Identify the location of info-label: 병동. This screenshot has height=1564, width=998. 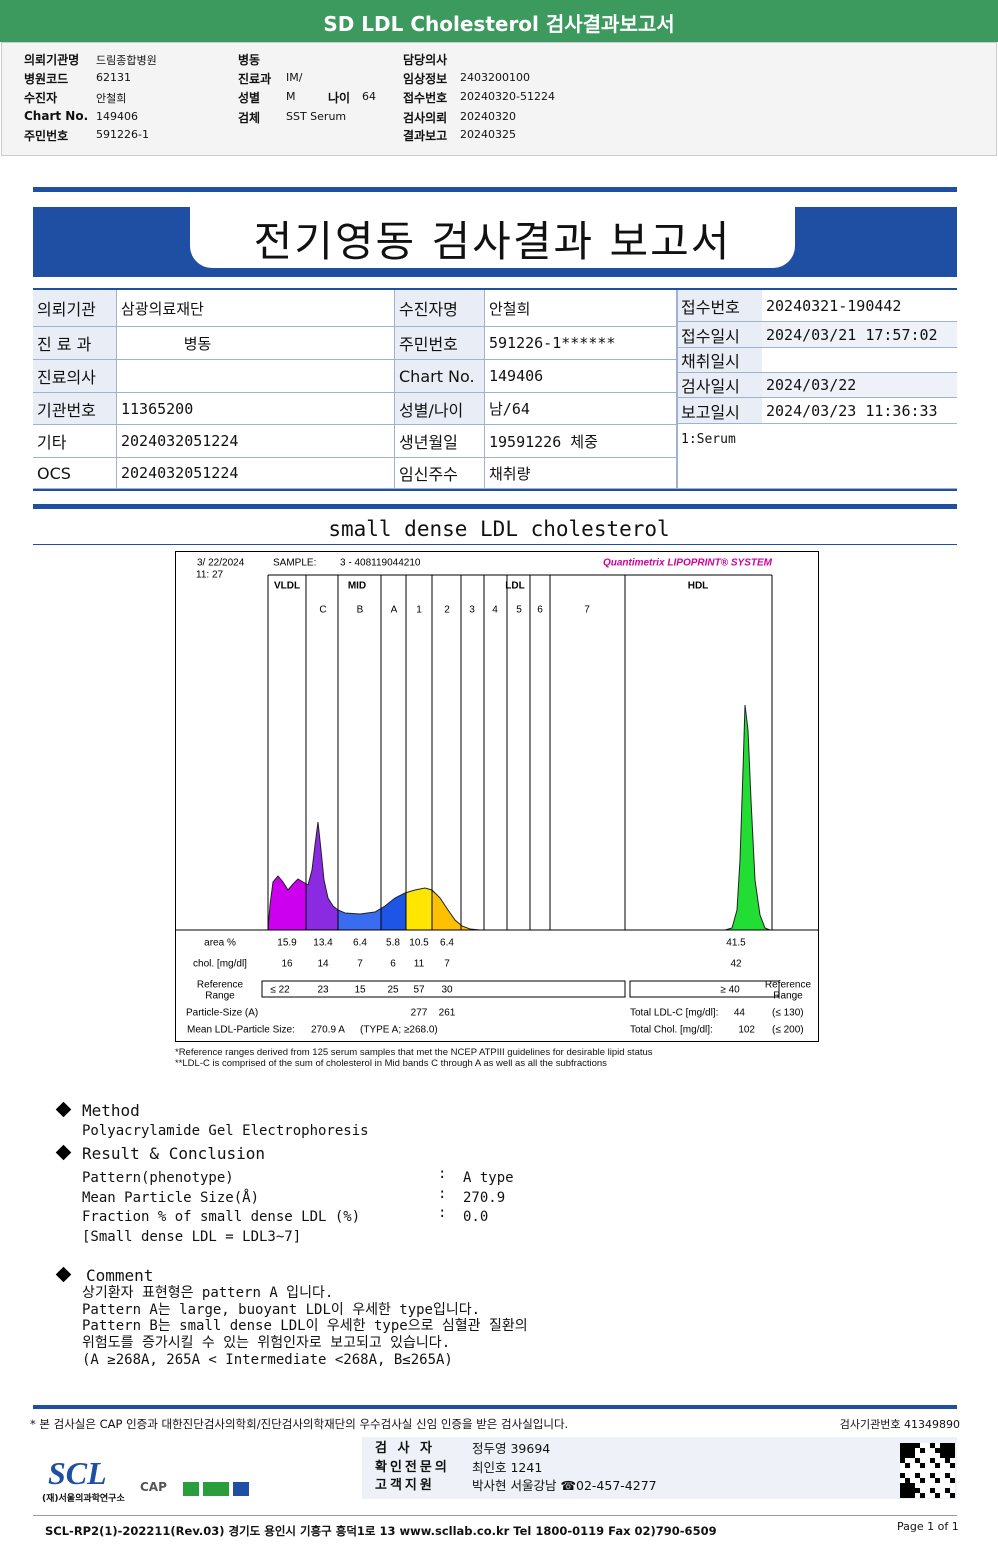
(249, 60).